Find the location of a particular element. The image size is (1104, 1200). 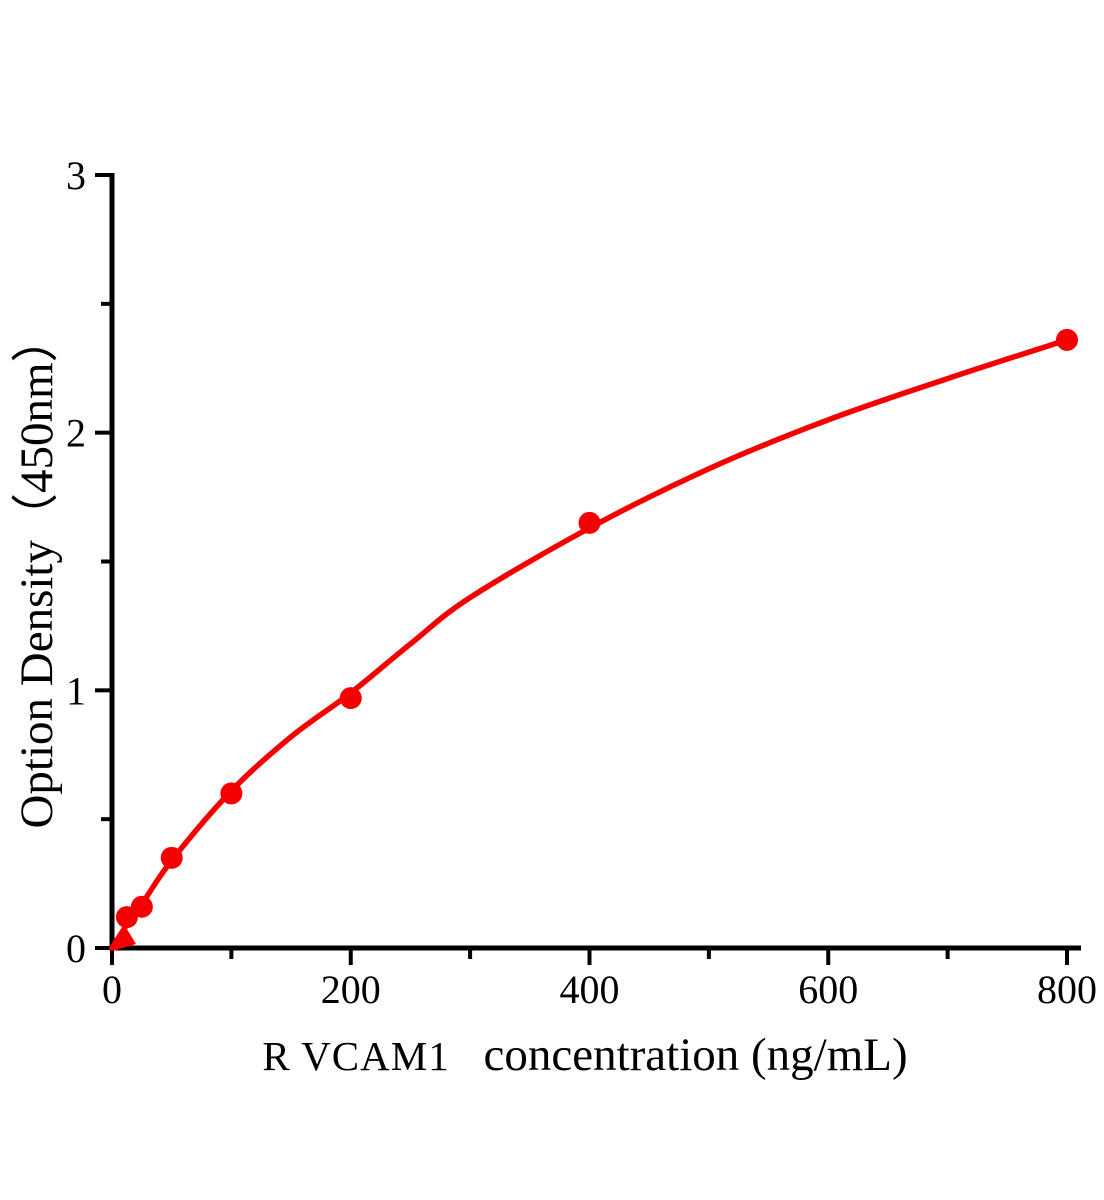

x-axis-title-prefix: R VCAM1 is located at coordinates (355, 1056).